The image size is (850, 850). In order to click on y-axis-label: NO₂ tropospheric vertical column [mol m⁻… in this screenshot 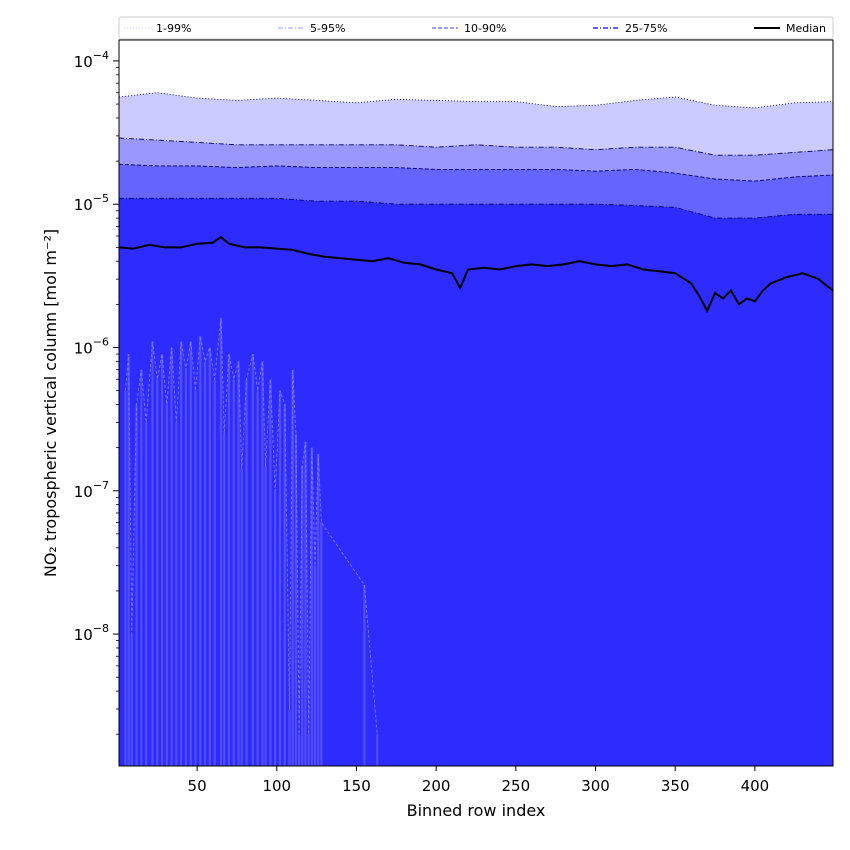, I will do `click(50, 403)`.